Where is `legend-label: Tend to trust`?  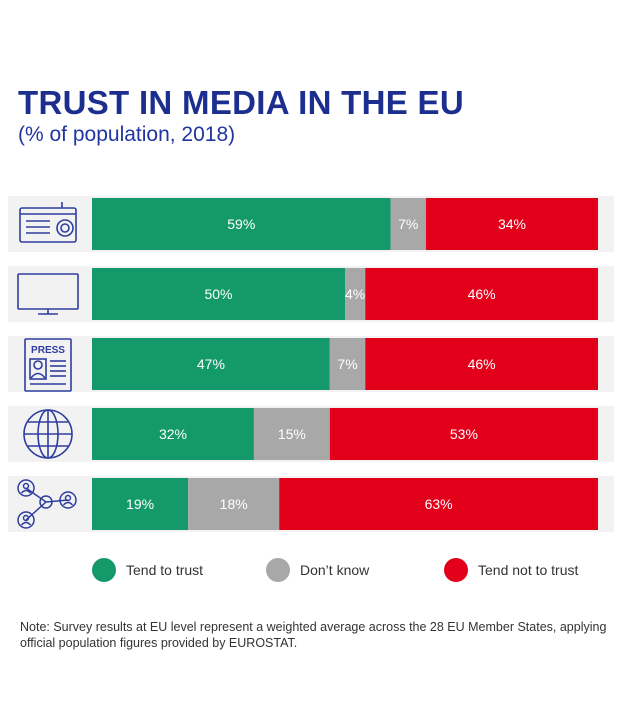
legend-label: Tend to trust is located at coordinates (164, 570).